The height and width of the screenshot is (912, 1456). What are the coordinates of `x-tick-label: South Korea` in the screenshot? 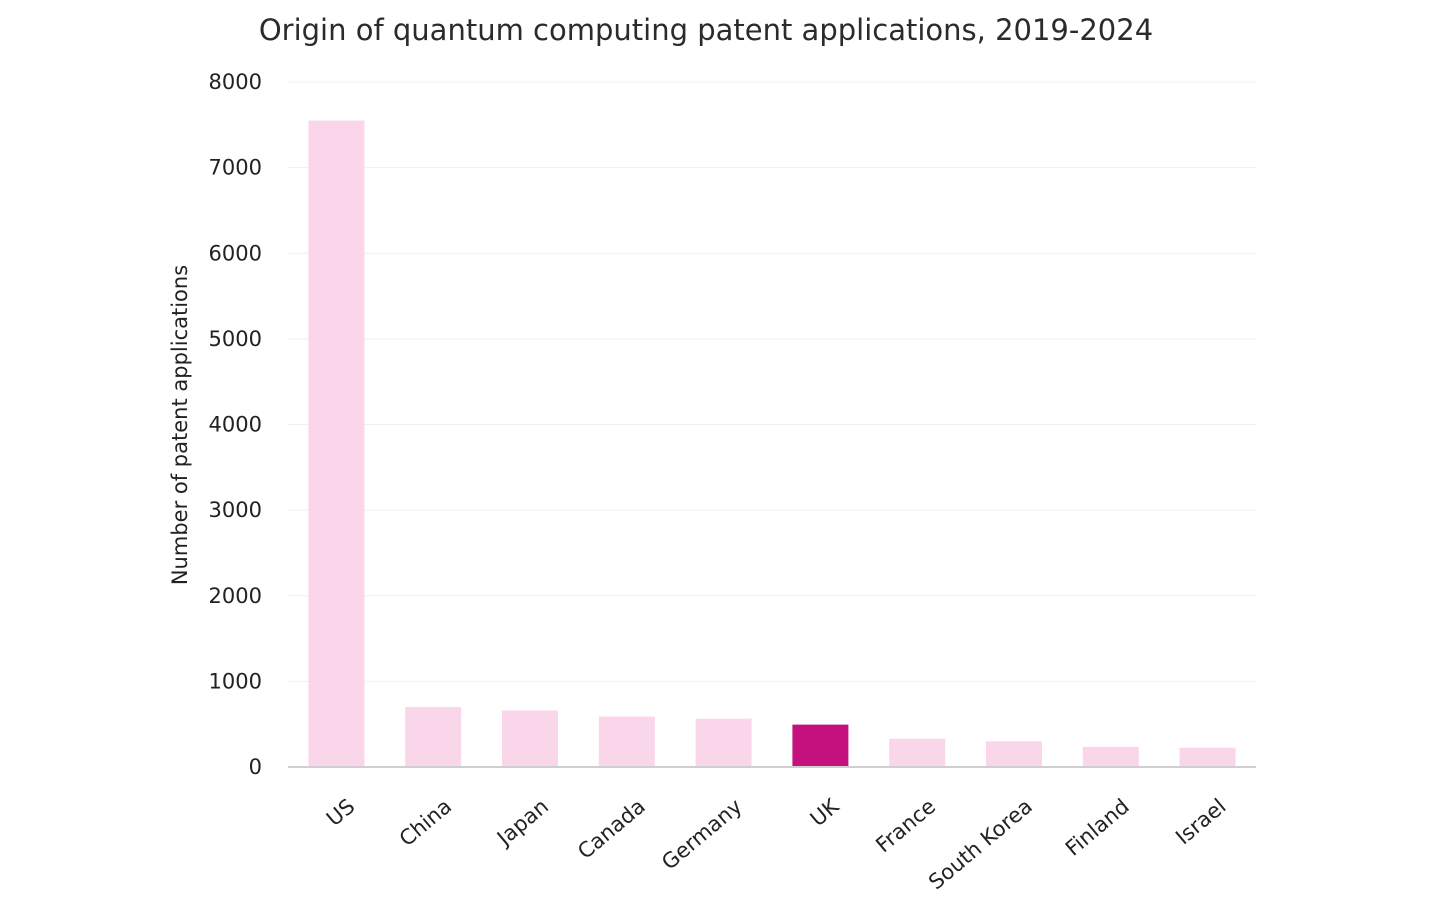 It's located at (980, 844).